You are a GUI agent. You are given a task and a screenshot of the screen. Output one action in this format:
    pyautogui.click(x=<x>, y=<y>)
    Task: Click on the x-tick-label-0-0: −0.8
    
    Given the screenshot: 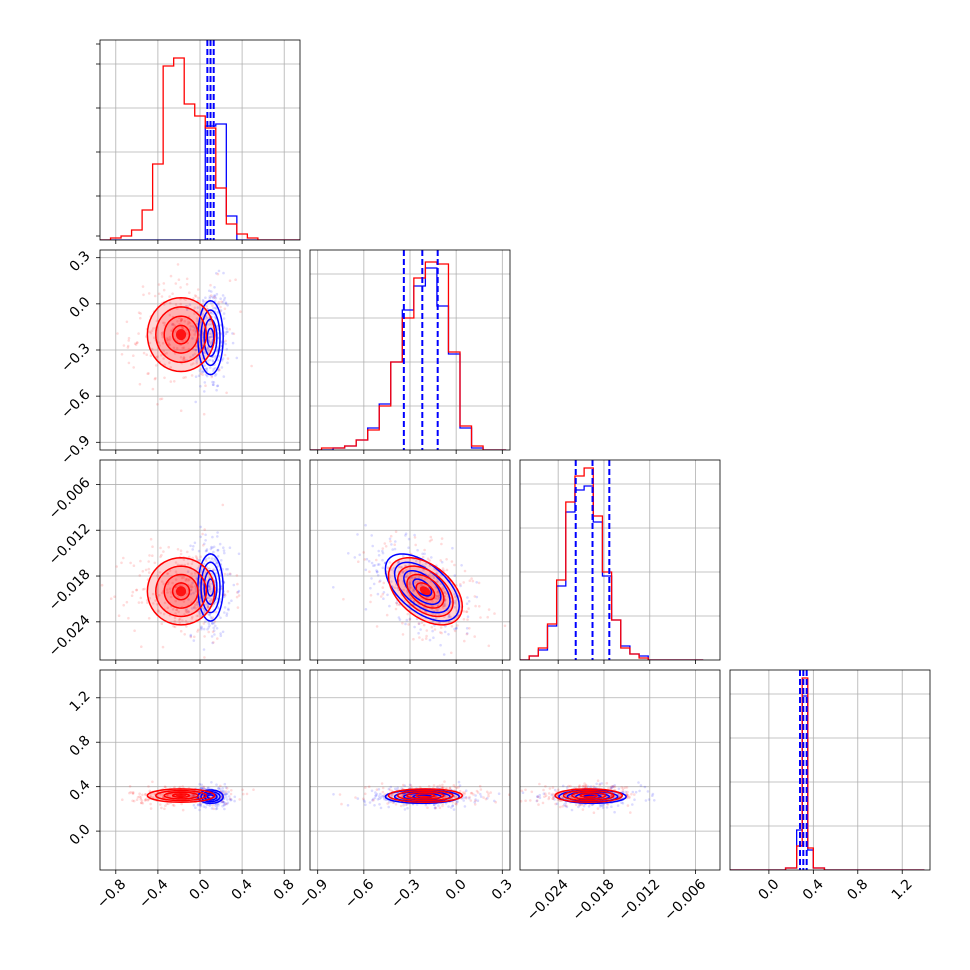 What is the action you would take?
    pyautogui.click(x=111, y=893)
    